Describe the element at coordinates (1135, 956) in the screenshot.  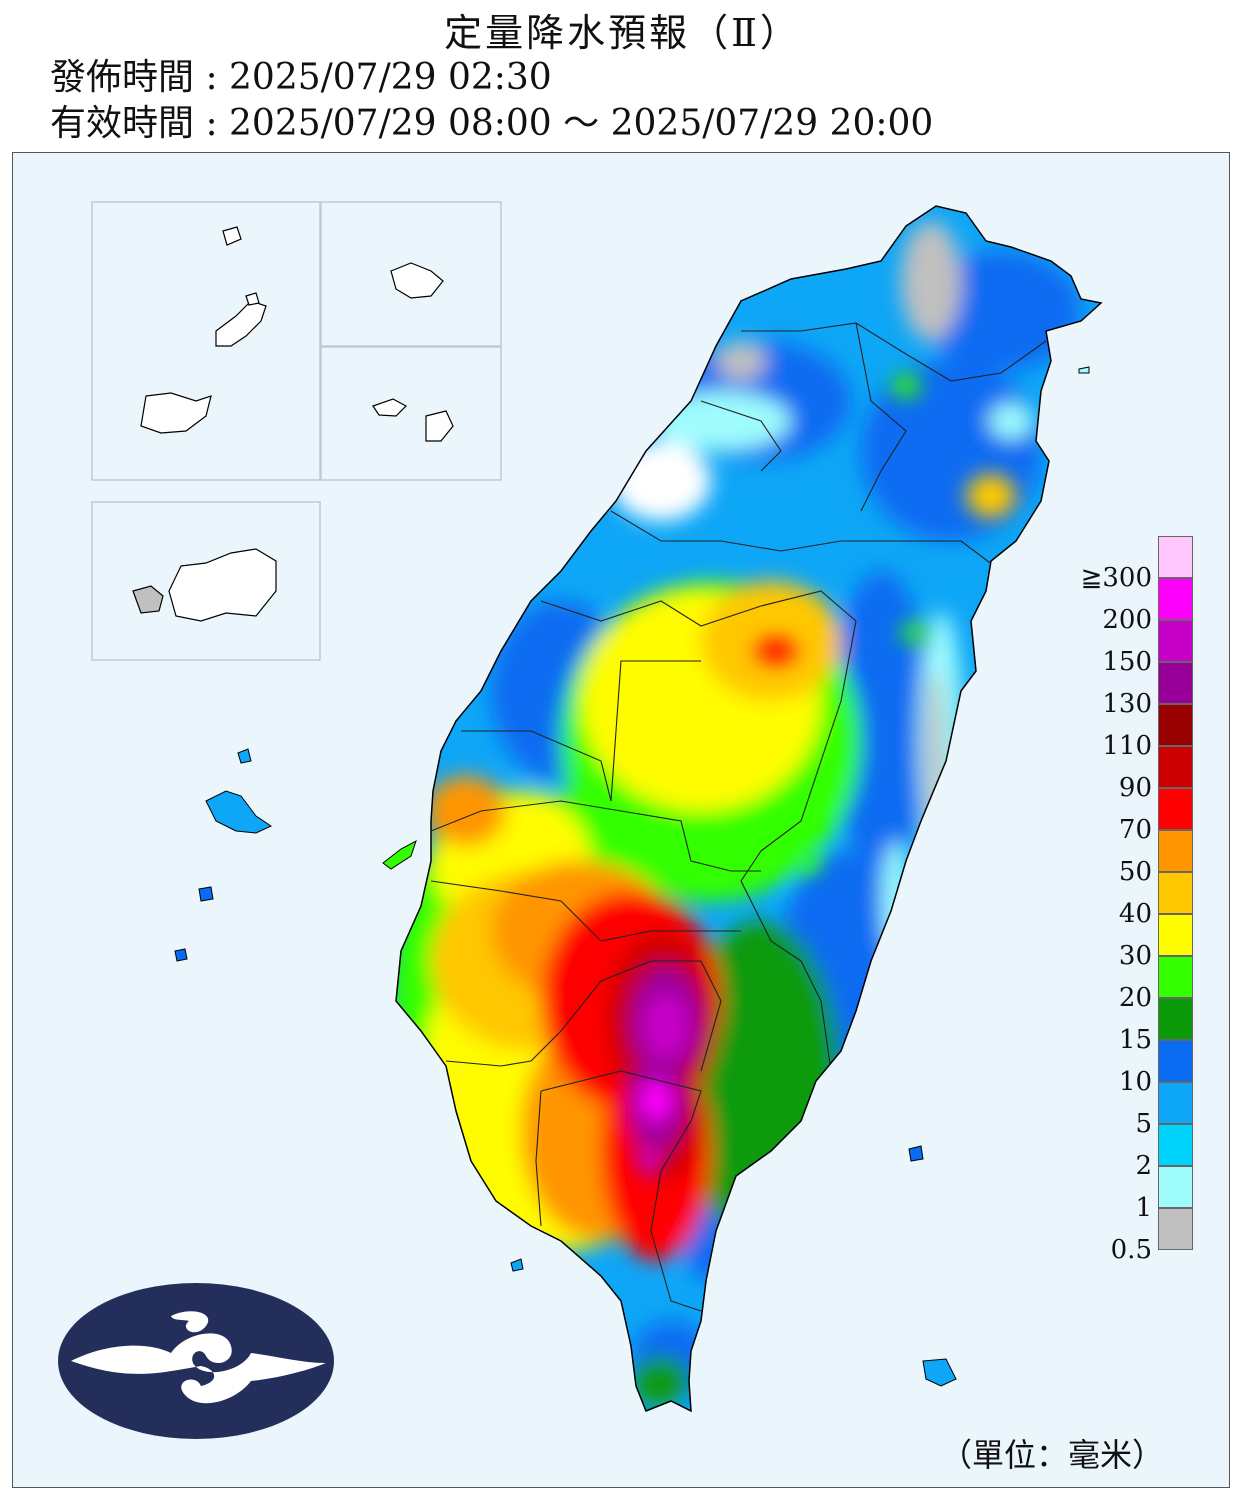
I see `legend-label: 30` at that location.